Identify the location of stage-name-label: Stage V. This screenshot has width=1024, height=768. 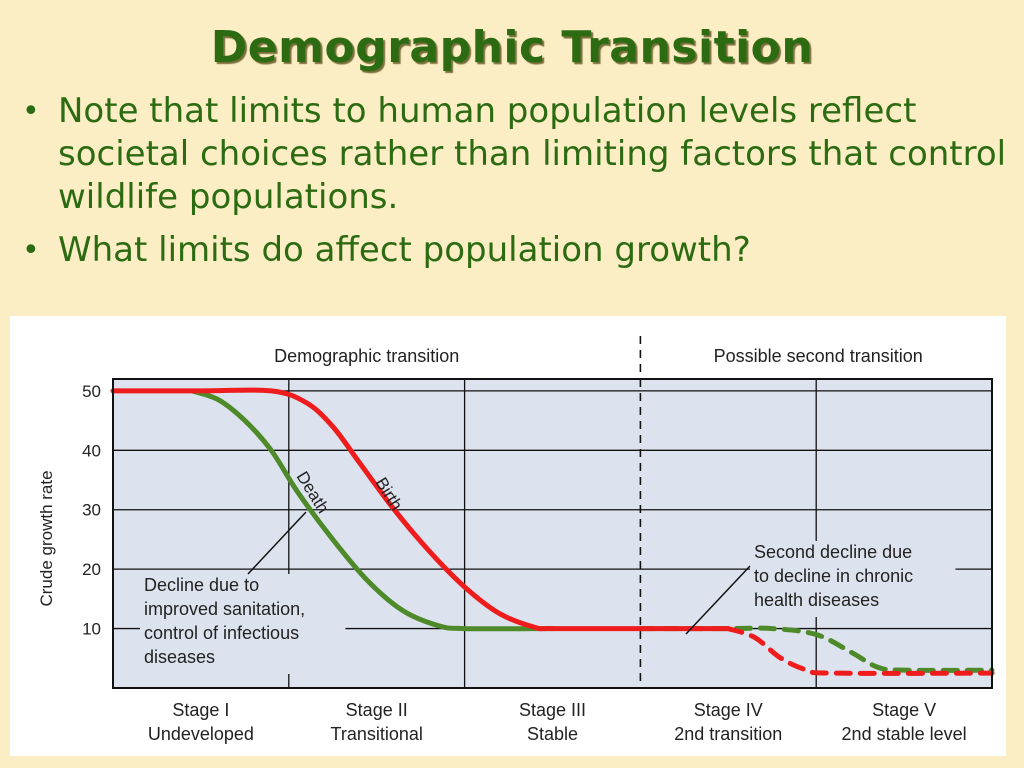
(904, 710).